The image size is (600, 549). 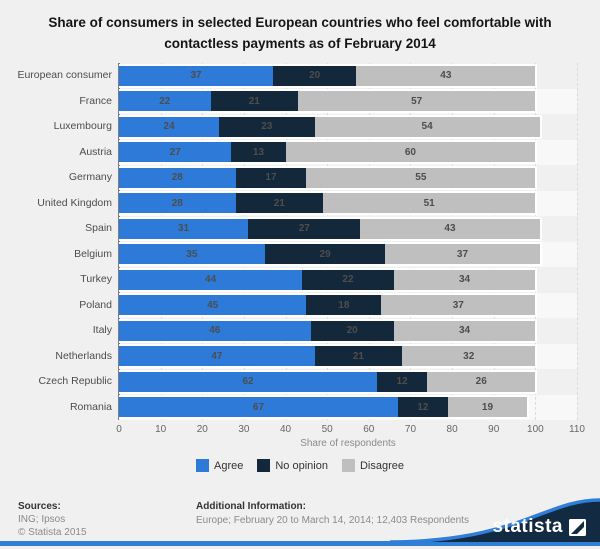 What do you see at coordinates (183, 229) in the screenshot?
I see `bar-value-label: 31` at bounding box center [183, 229].